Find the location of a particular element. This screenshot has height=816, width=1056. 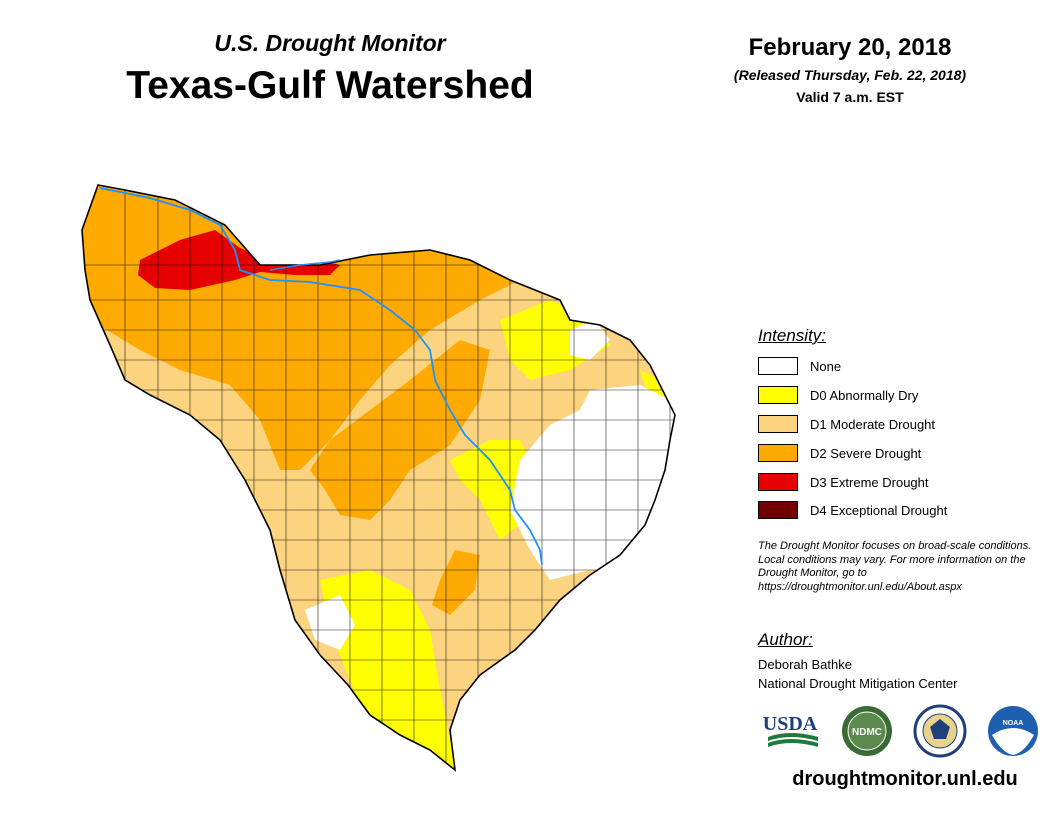

legend-item-d1: D1 Moderate Drought is located at coordinates (846, 424).